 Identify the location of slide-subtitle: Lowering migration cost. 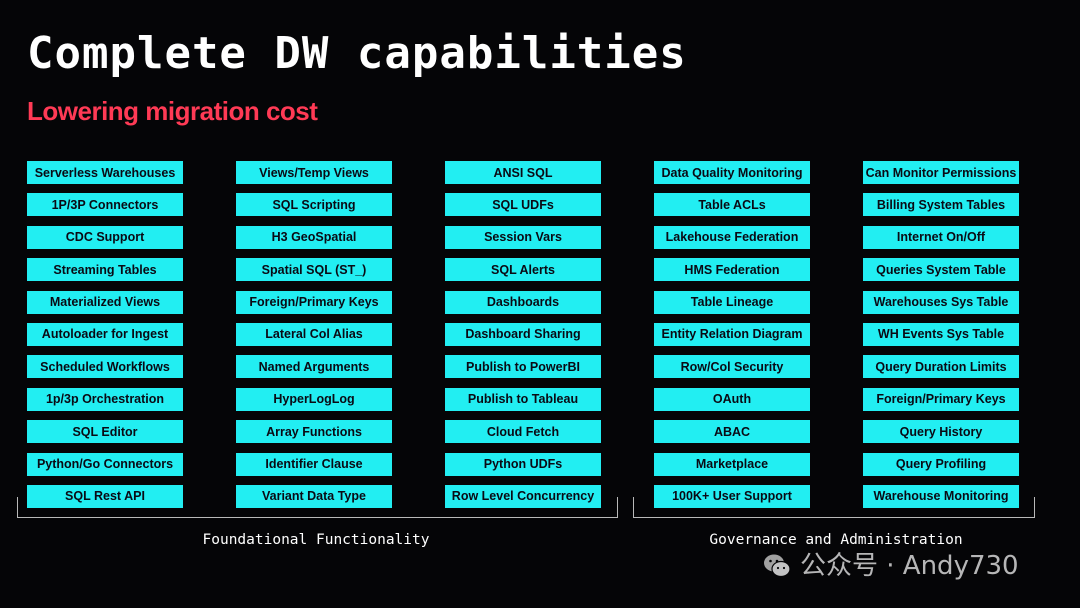
(172, 111).